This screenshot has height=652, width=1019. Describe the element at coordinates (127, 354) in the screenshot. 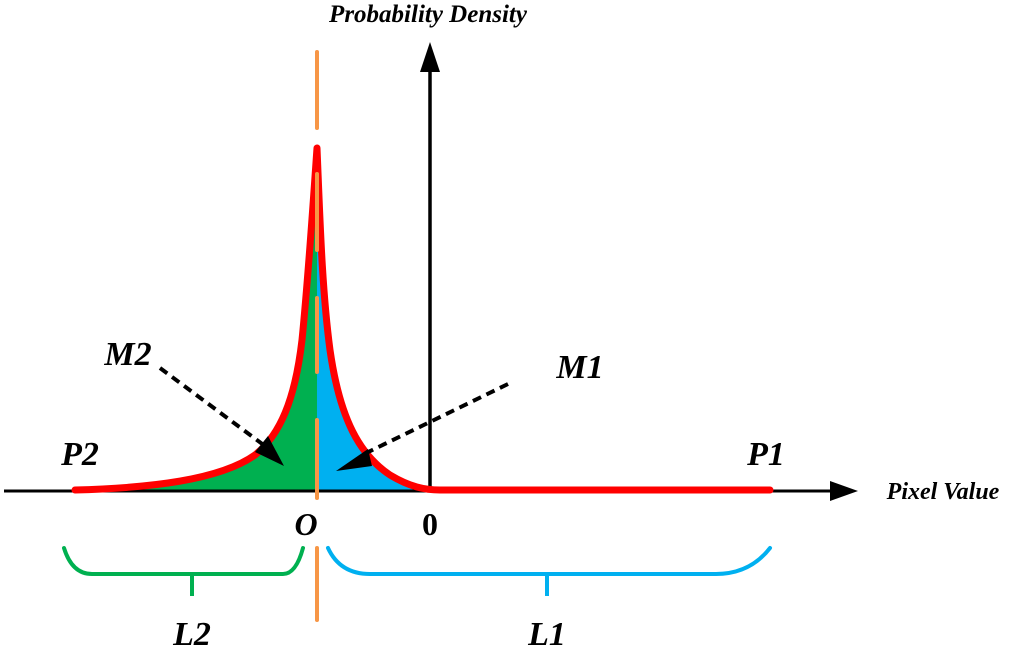

I see `m2-label: M2` at that location.